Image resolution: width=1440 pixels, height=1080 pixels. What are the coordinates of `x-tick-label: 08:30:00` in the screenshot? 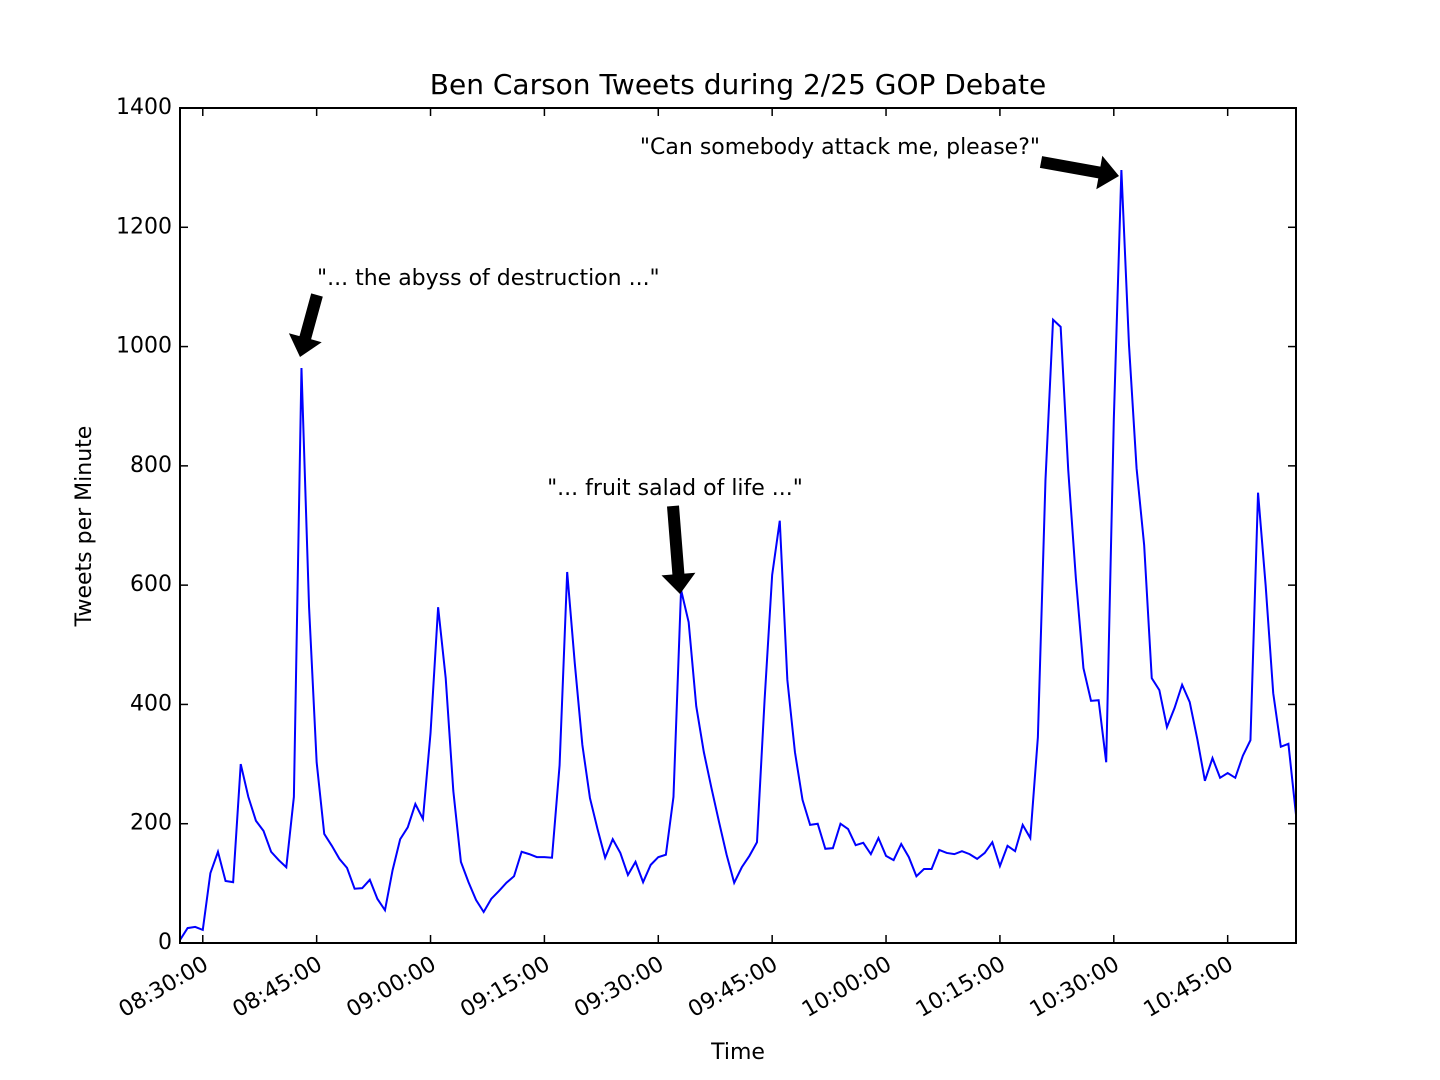 It's located at (164, 987).